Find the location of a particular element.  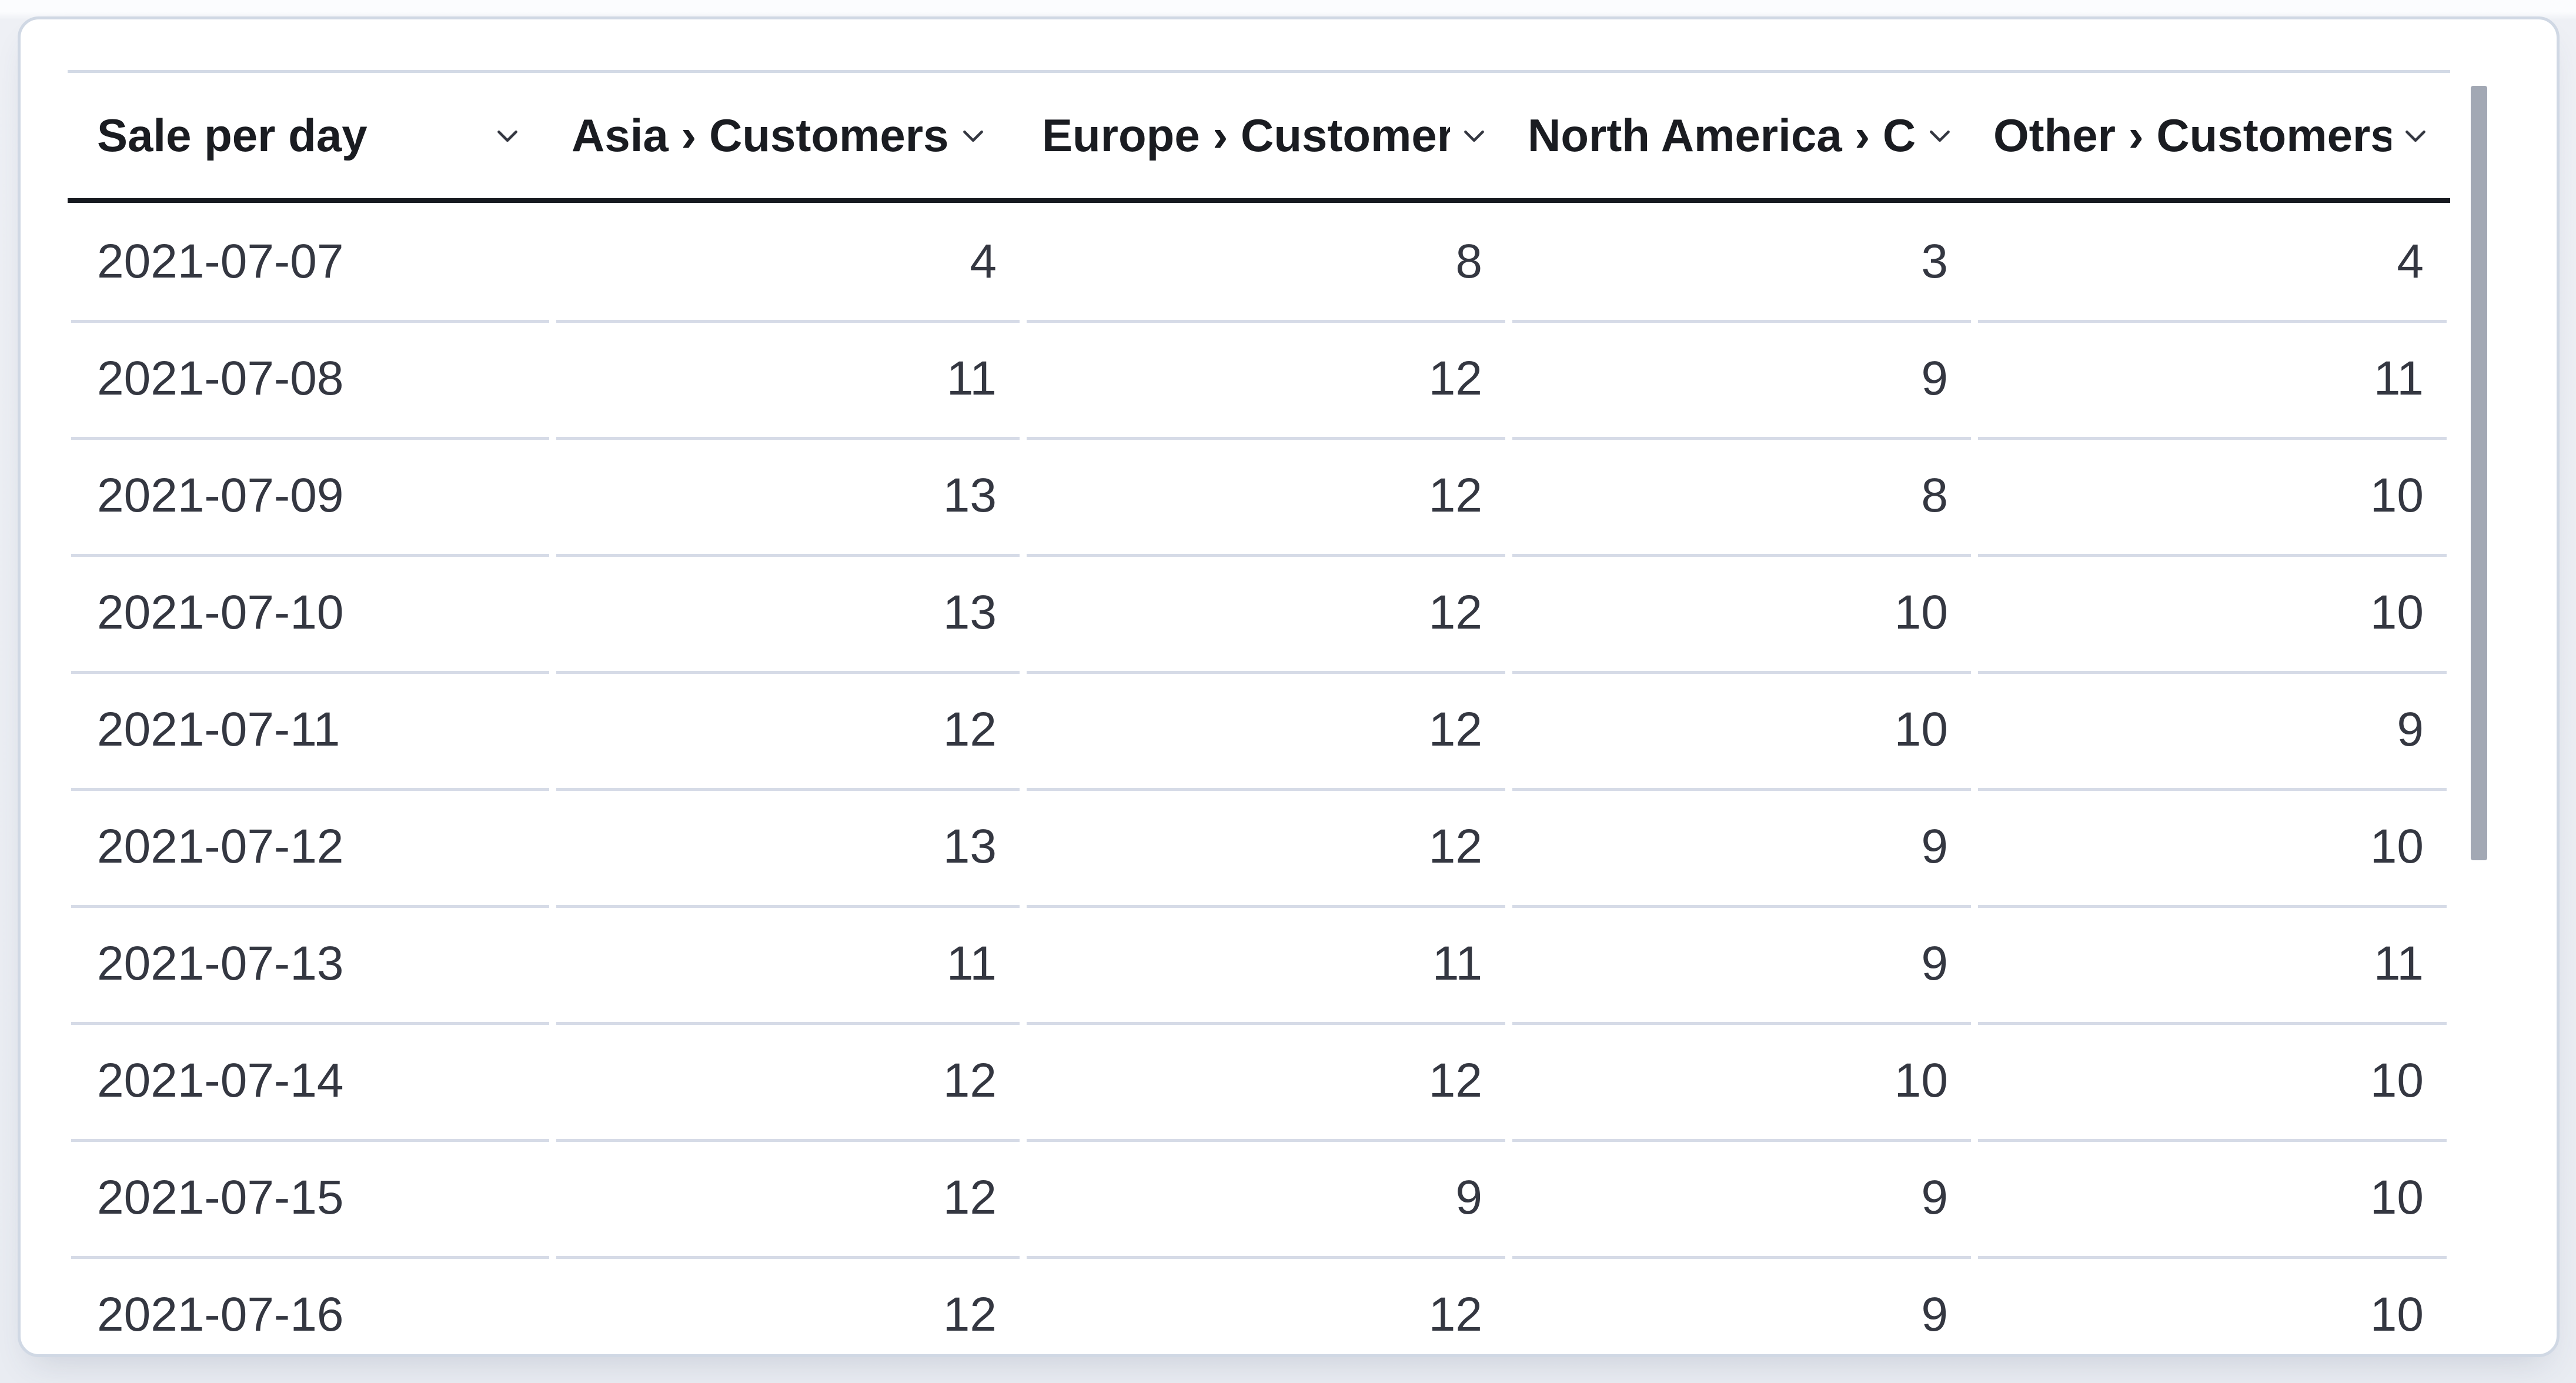

date-value: 2021-07-13 is located at coordinates (220, 963).